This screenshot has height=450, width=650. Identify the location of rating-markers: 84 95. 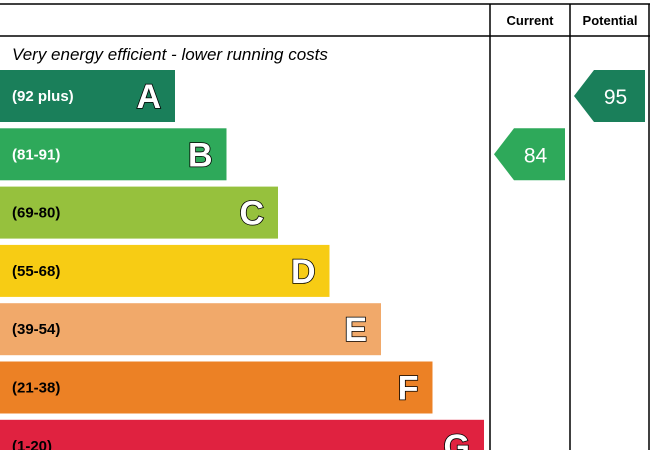
(569, 125).